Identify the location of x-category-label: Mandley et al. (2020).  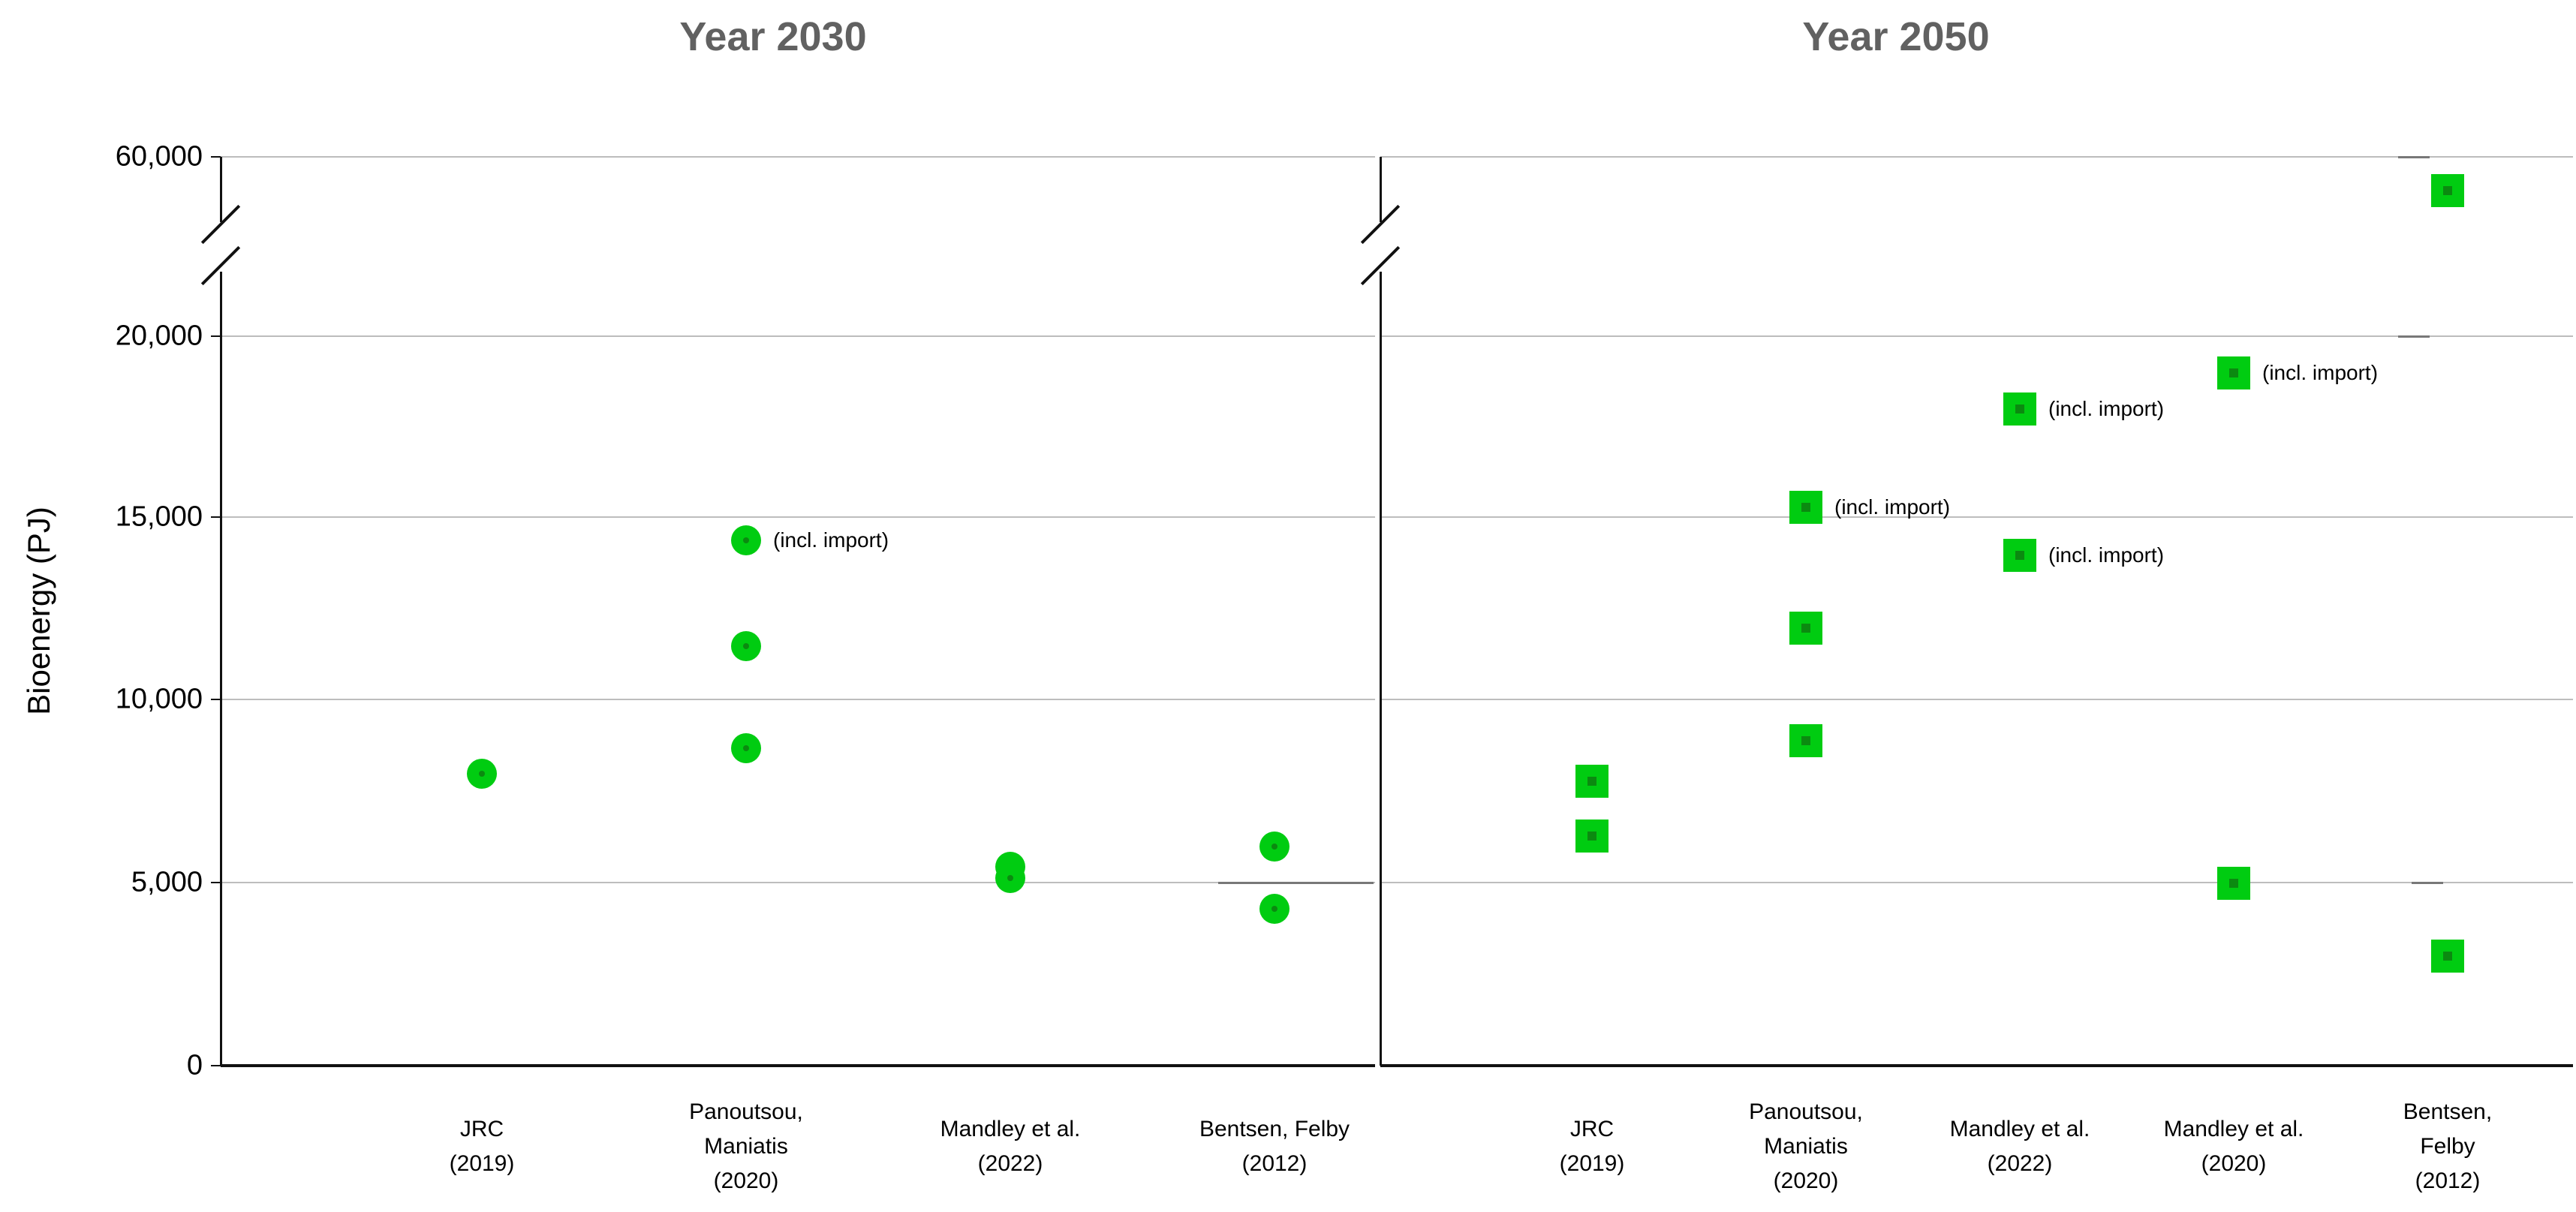
(2233, 1146).